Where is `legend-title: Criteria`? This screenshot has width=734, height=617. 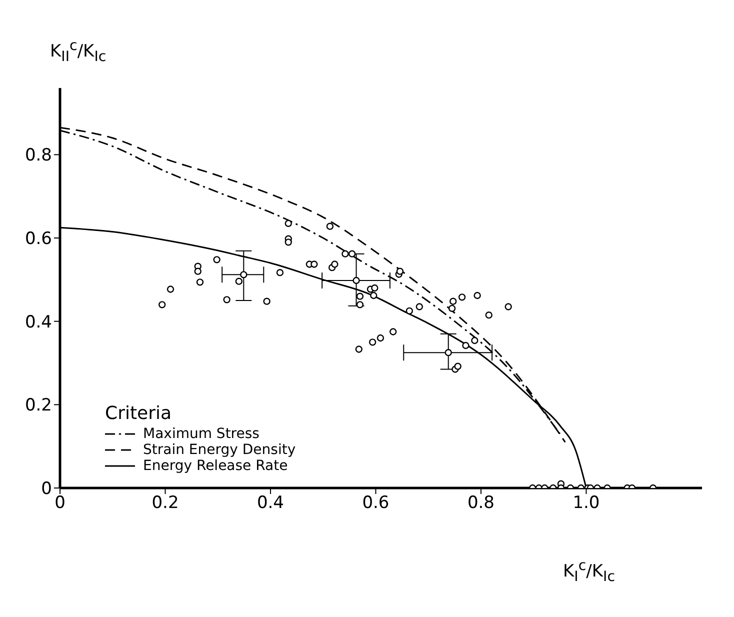
legend-title: Criteria is located at coordinates (139, 413).